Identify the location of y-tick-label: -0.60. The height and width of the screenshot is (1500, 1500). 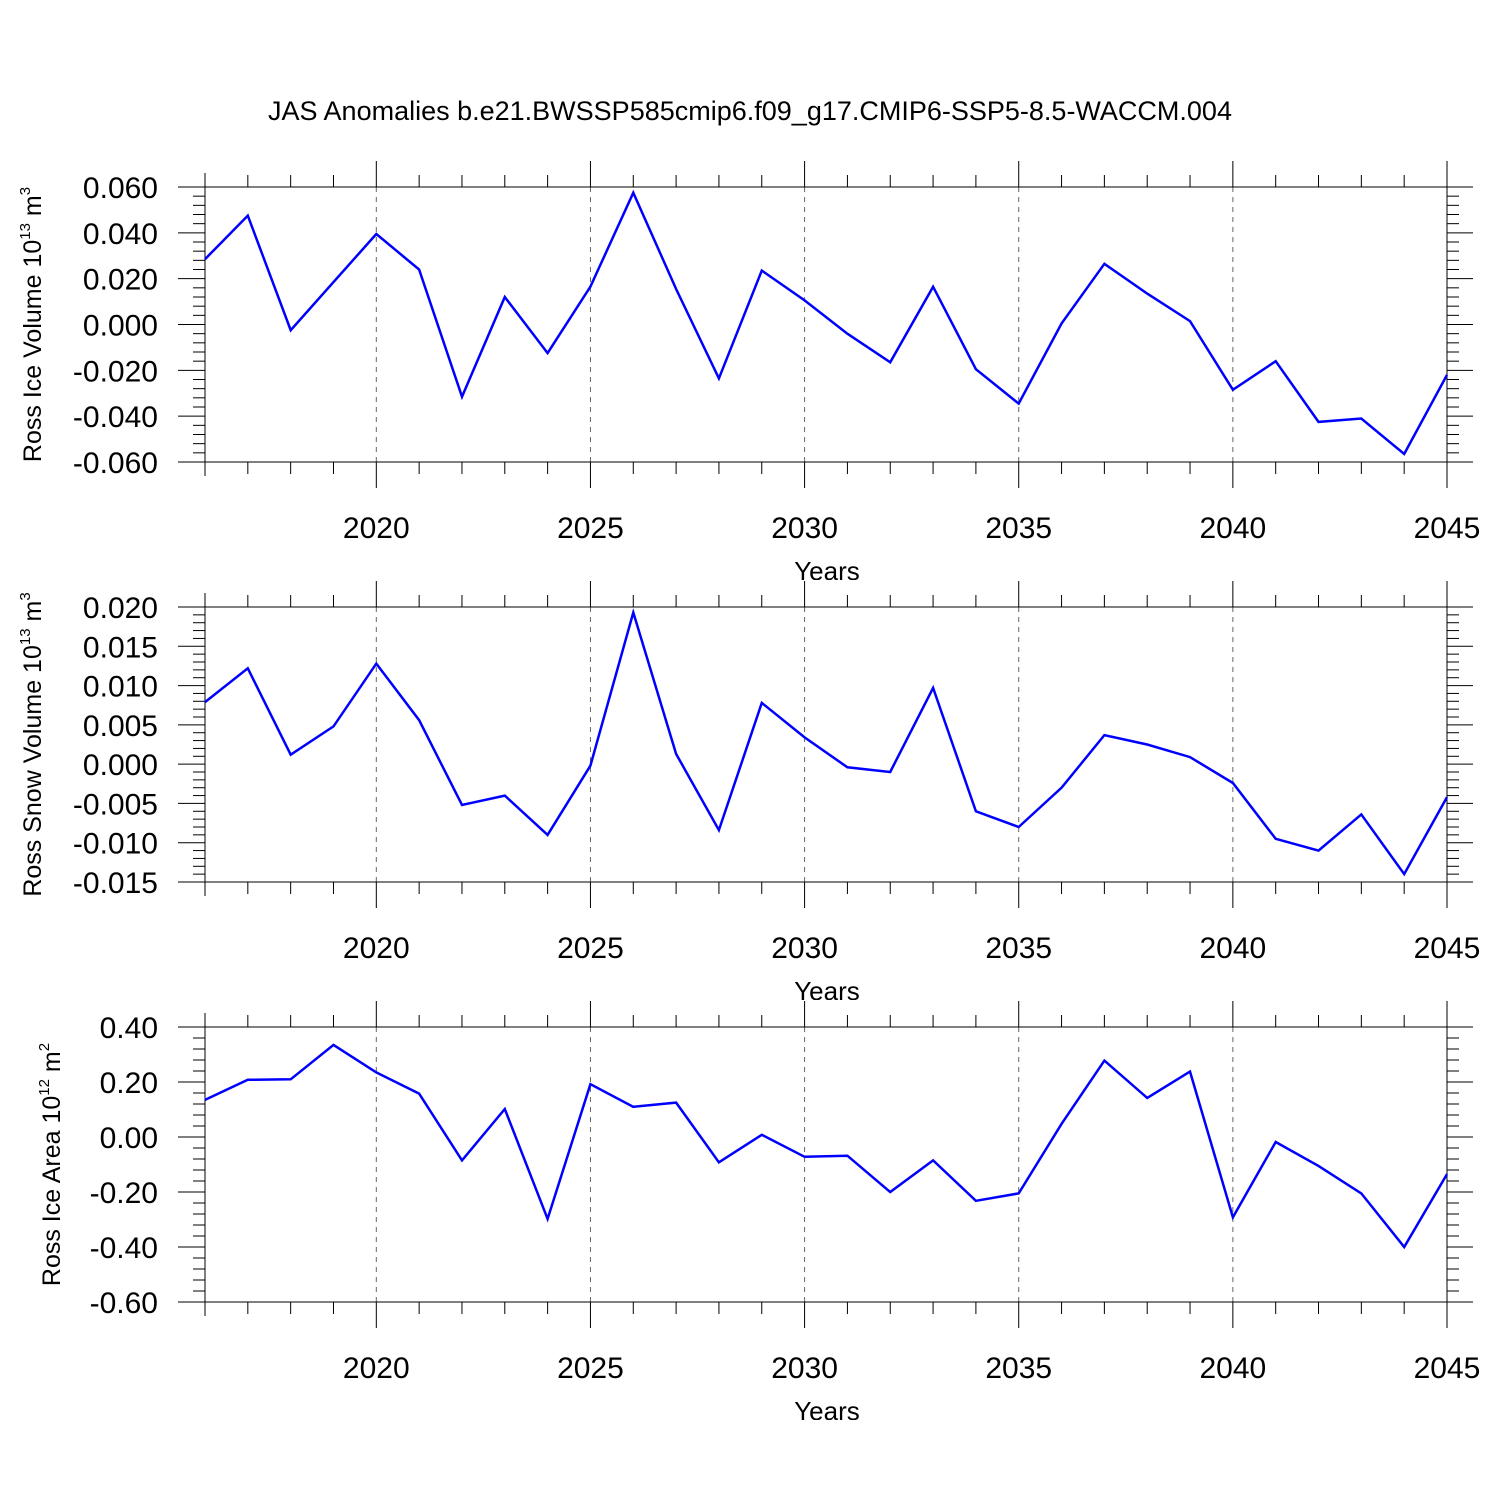
(124, 1303).